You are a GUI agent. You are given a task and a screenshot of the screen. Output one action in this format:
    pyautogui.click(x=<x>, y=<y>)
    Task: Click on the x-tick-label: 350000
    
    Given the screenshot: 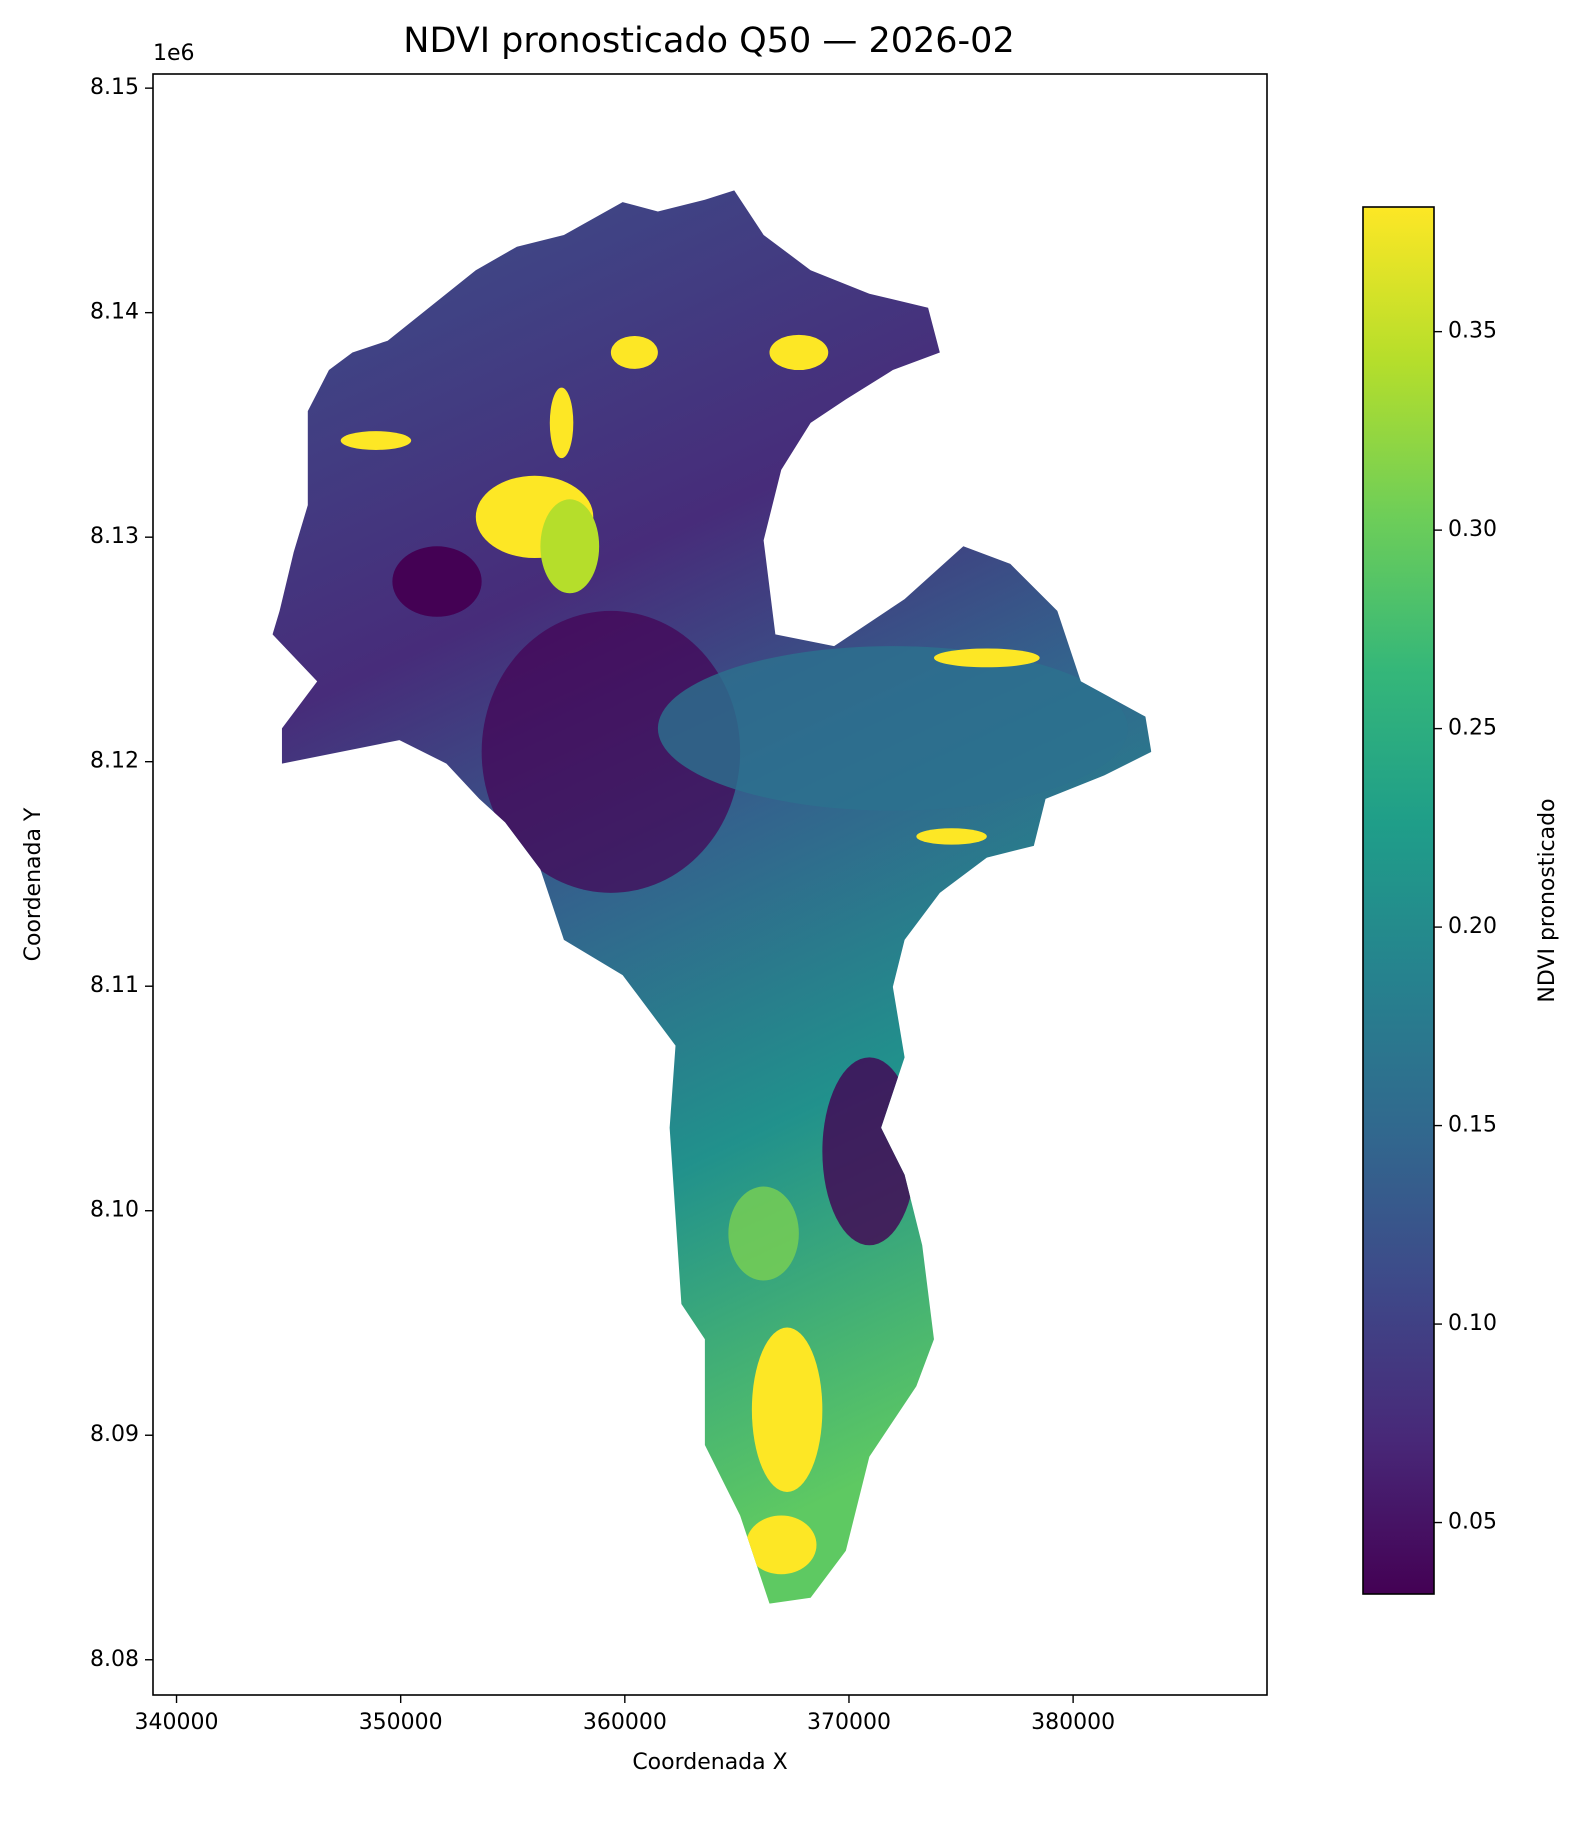 What is the action you would take?
    pyautogui.click(x=401, y=1722)
    